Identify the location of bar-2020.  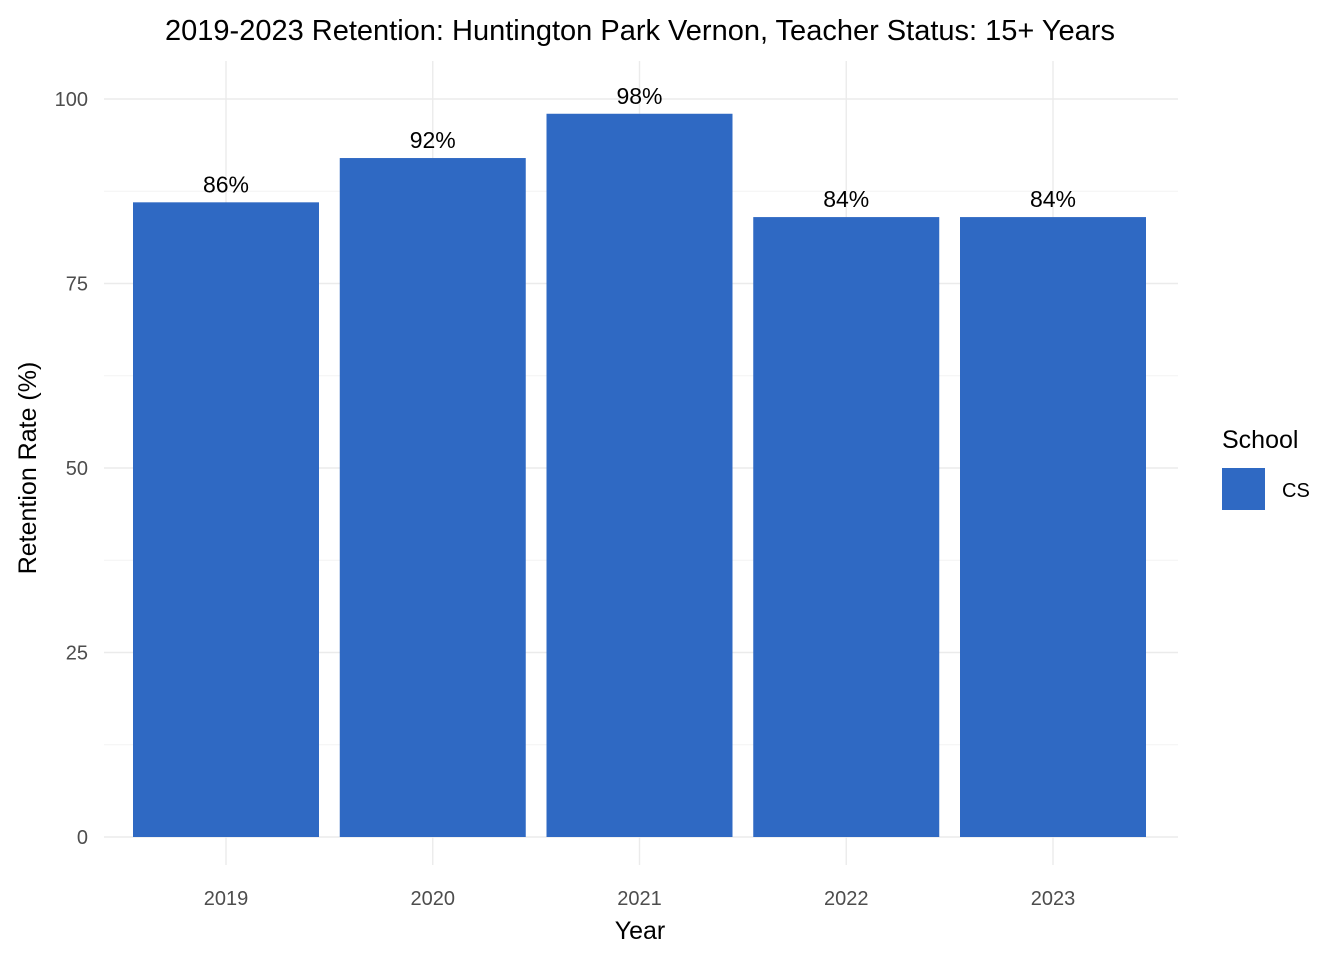
(432, 498).